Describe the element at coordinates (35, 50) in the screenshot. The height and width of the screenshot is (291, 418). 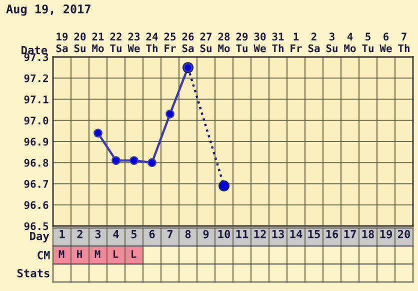
I see `x-axis-title: Date` at that location.